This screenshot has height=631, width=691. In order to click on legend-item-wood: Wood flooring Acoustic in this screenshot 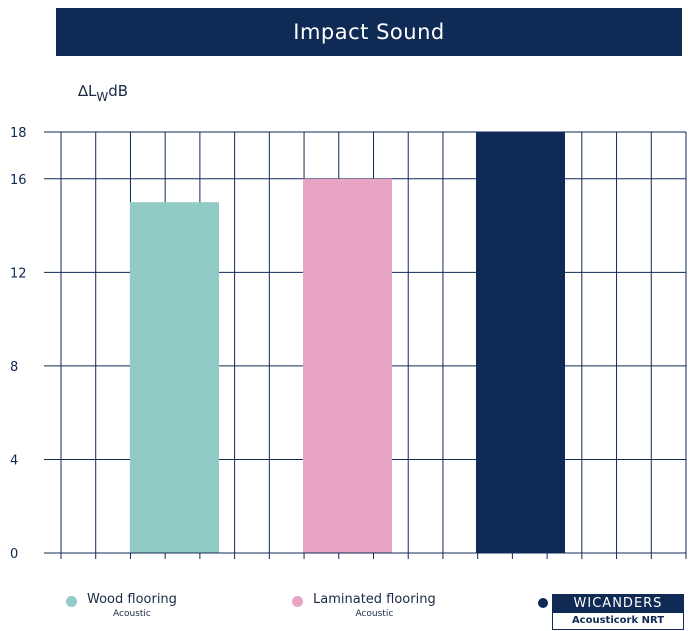, I will do `click(121, 605)`.